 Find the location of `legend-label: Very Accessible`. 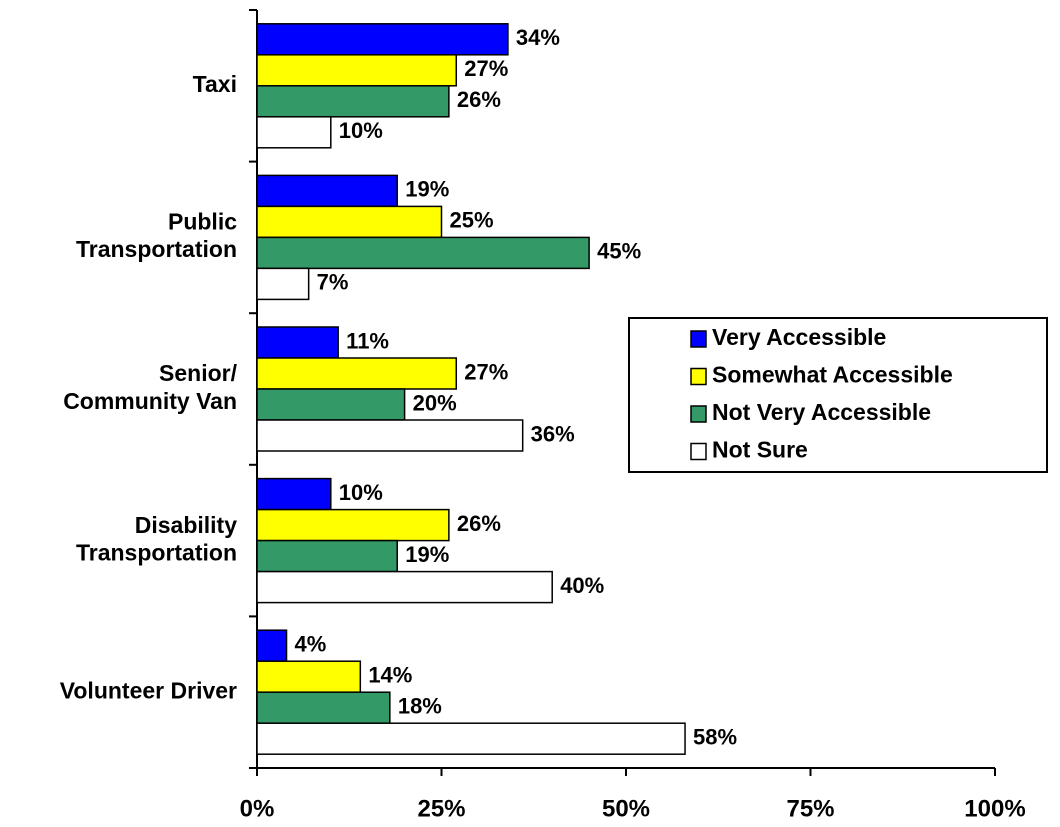

legend-label: Very Accessible is located at coordinates (799, 337).